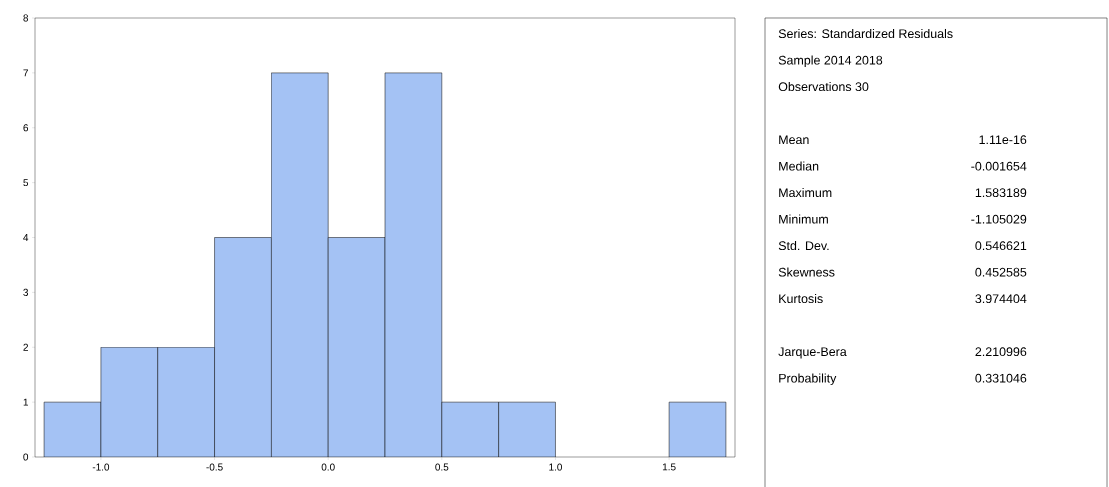 This screenshot has height=487, width=1109. What do you see at coordinates (669, 467) in the screenshot?
I see `x-tick-label: 1.5` at bounding box center [669, 467].